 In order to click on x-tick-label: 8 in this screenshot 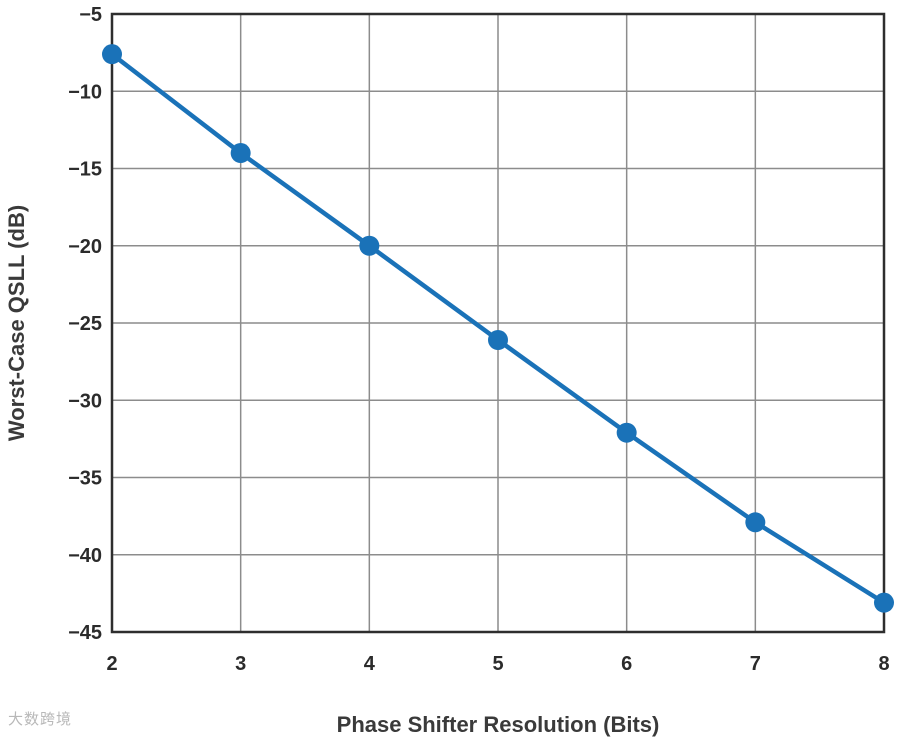, I will do `click(883, 664)`.